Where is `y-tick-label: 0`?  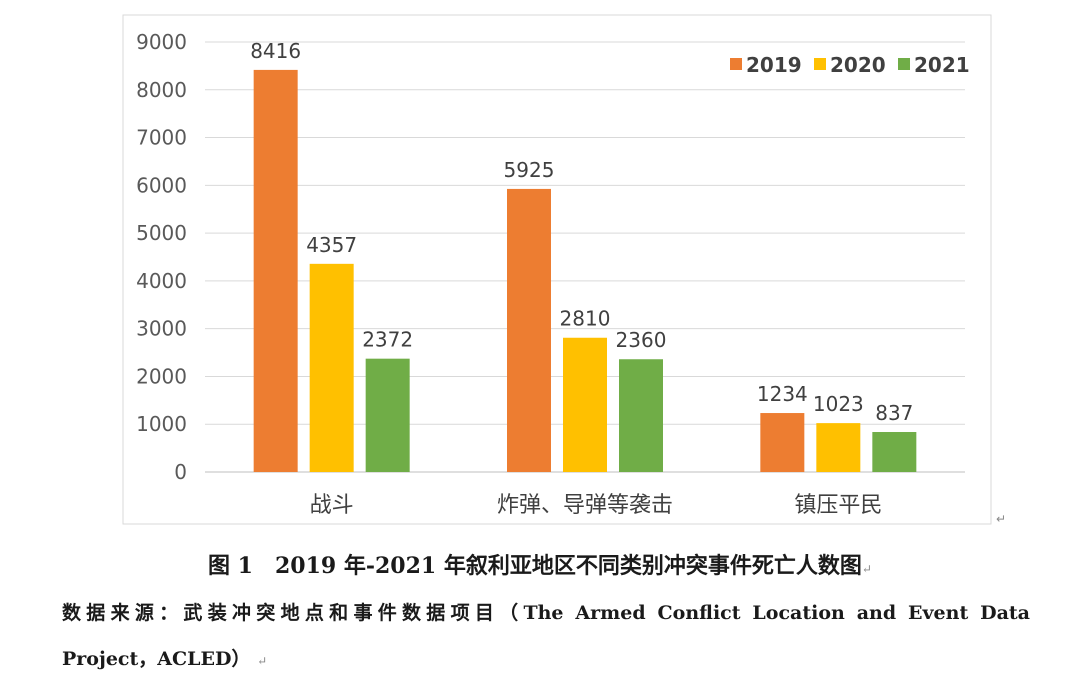
y-tick-label: 0 is located at coordinates (180, 472).